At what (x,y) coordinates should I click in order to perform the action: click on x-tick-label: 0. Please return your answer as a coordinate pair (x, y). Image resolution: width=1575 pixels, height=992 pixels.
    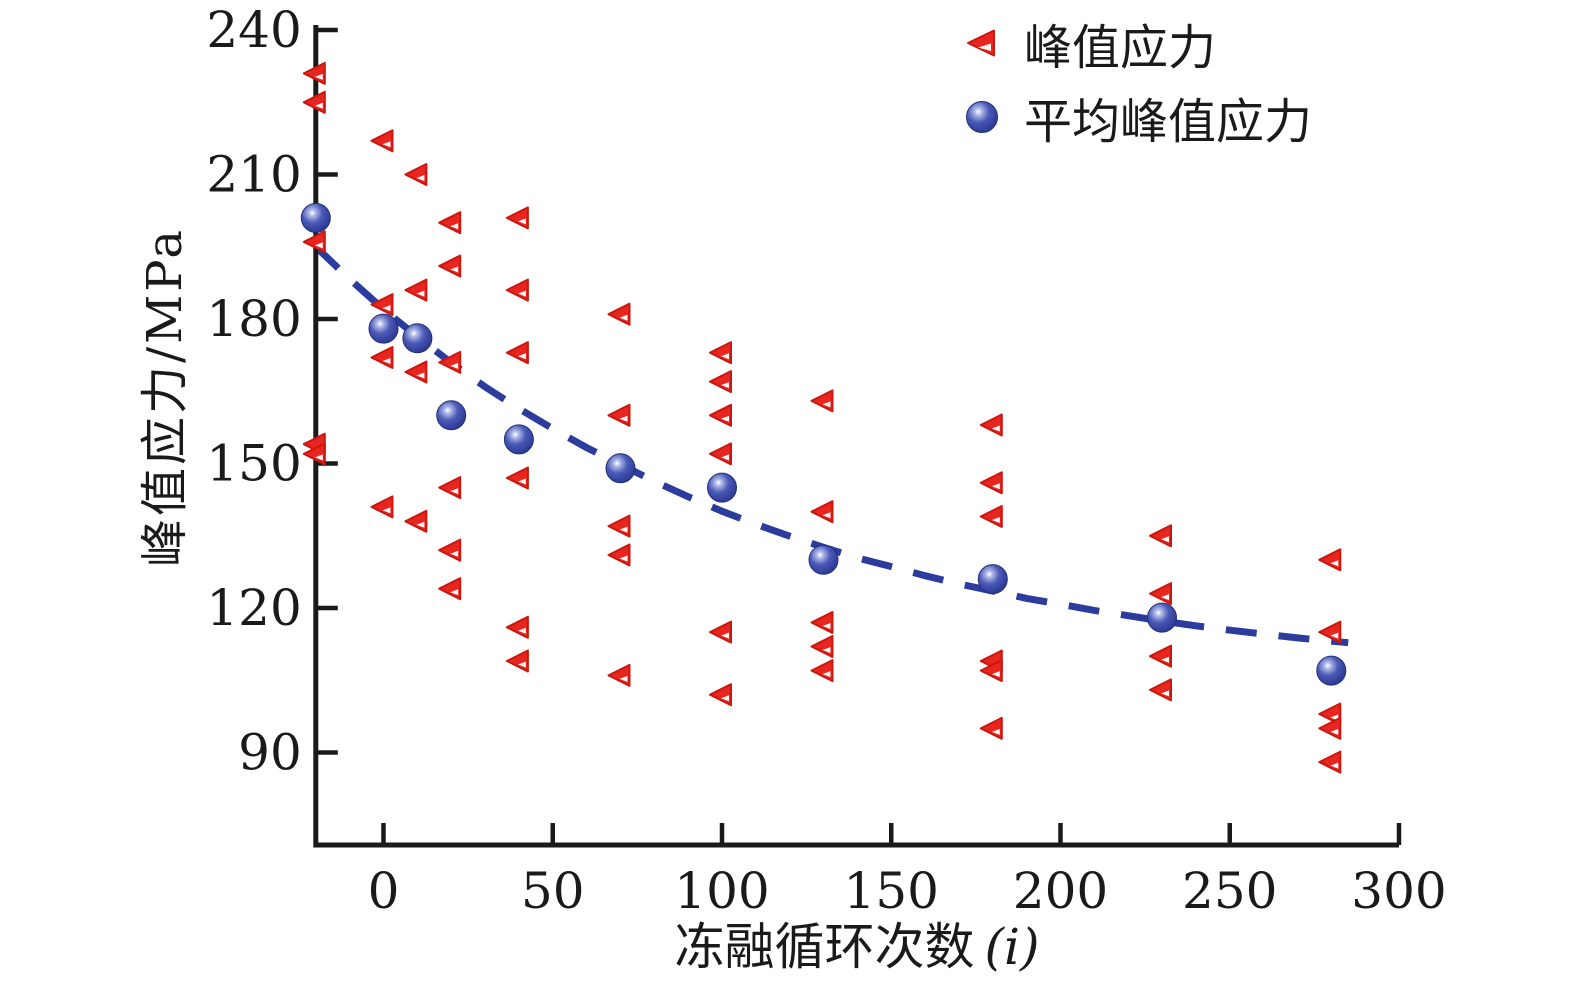
    Looking at the image, I should click on (384, 891).